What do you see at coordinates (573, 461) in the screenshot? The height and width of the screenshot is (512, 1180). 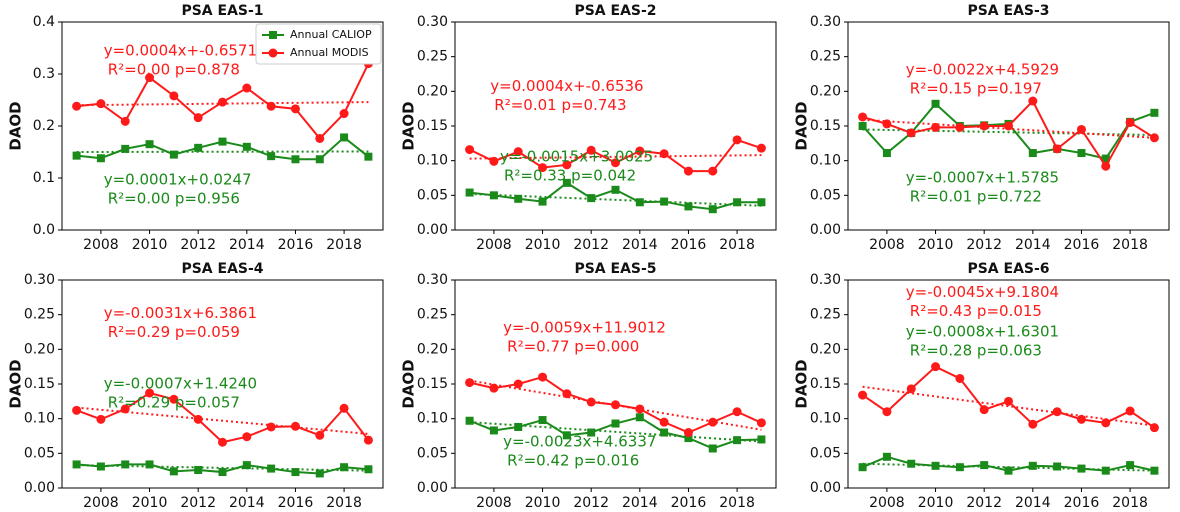 I see `annotation: R²=0.42 p=0.016` at bounding box center [573, 461].